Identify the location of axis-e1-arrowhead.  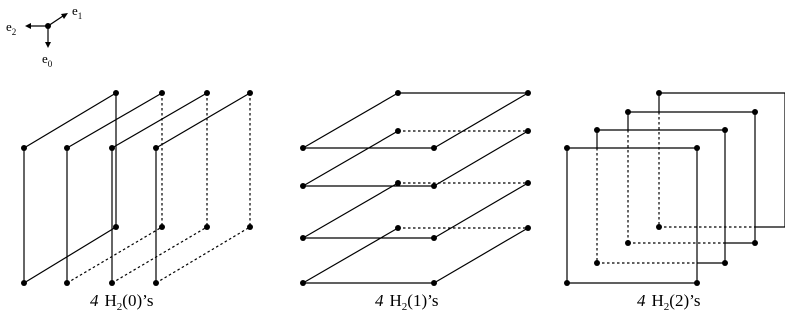
(64, 16).